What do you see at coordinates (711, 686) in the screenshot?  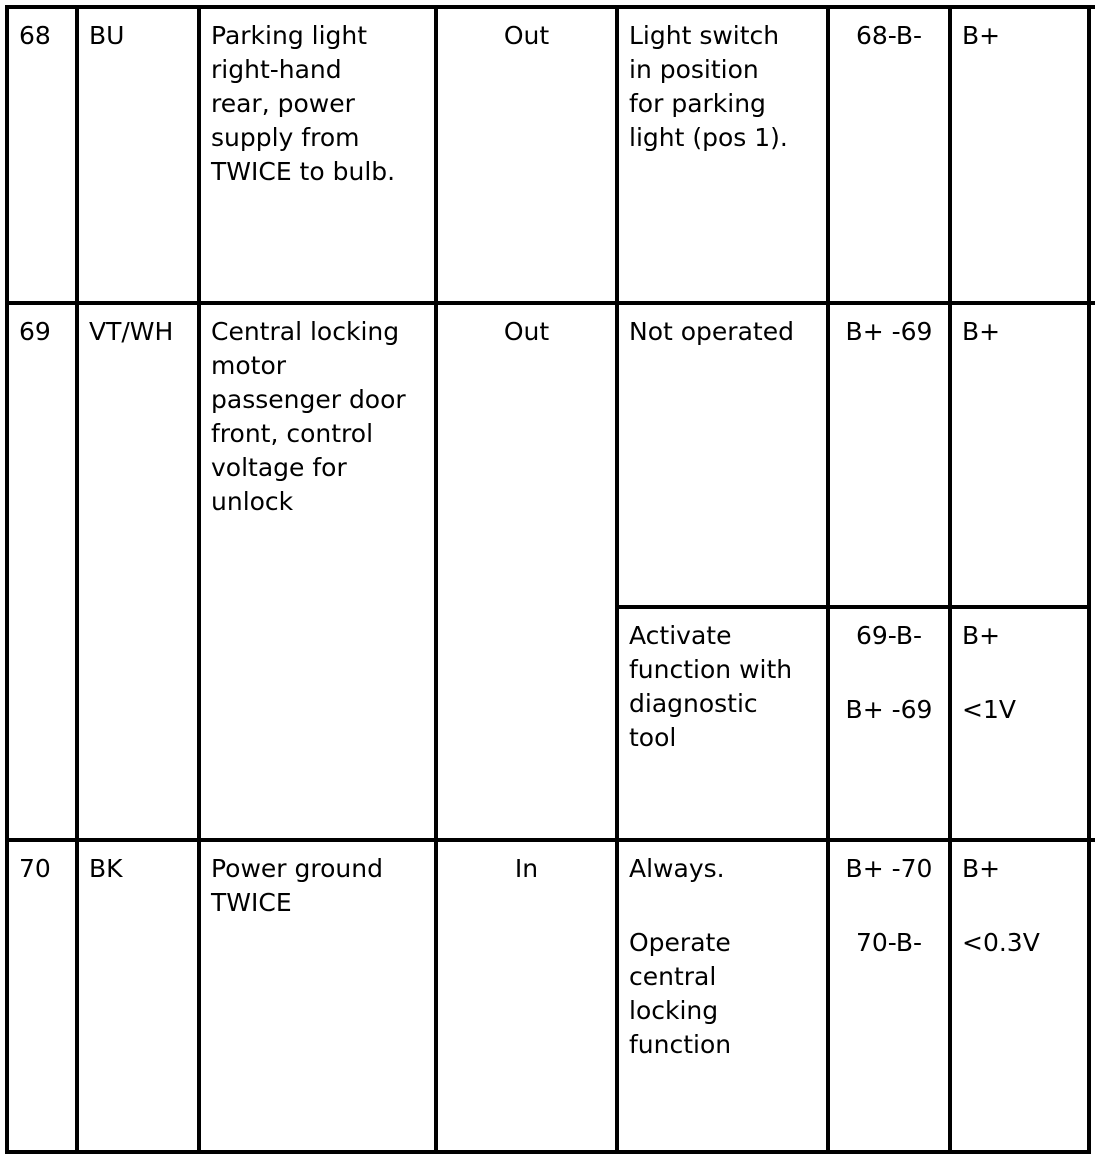 I see `test-condition-line: Activate function with diagnostic tool` at bounding box center [711, 686].